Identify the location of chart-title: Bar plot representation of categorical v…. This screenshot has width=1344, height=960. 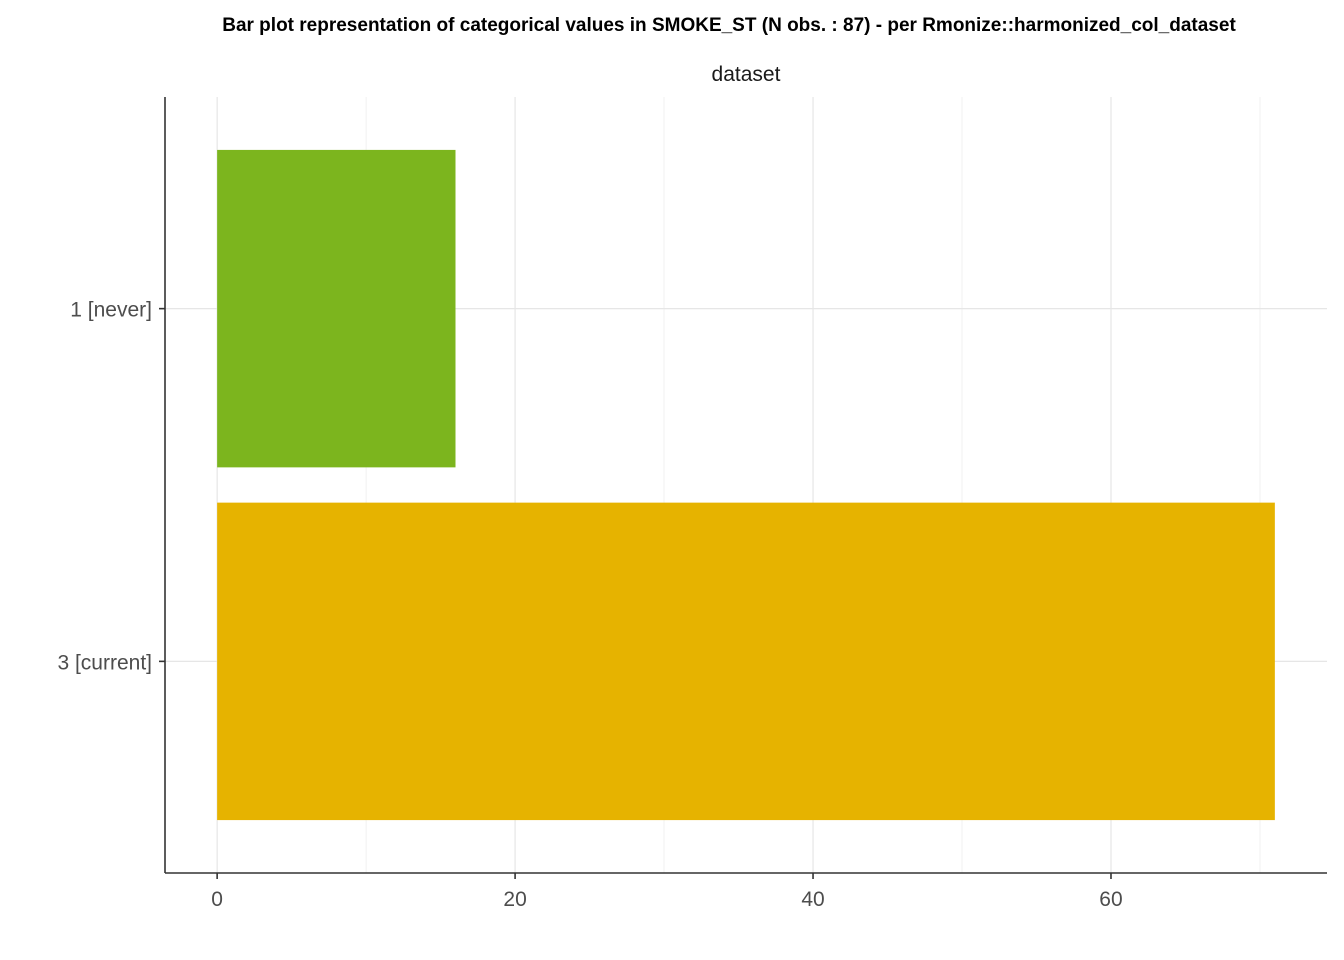
(729, 25).